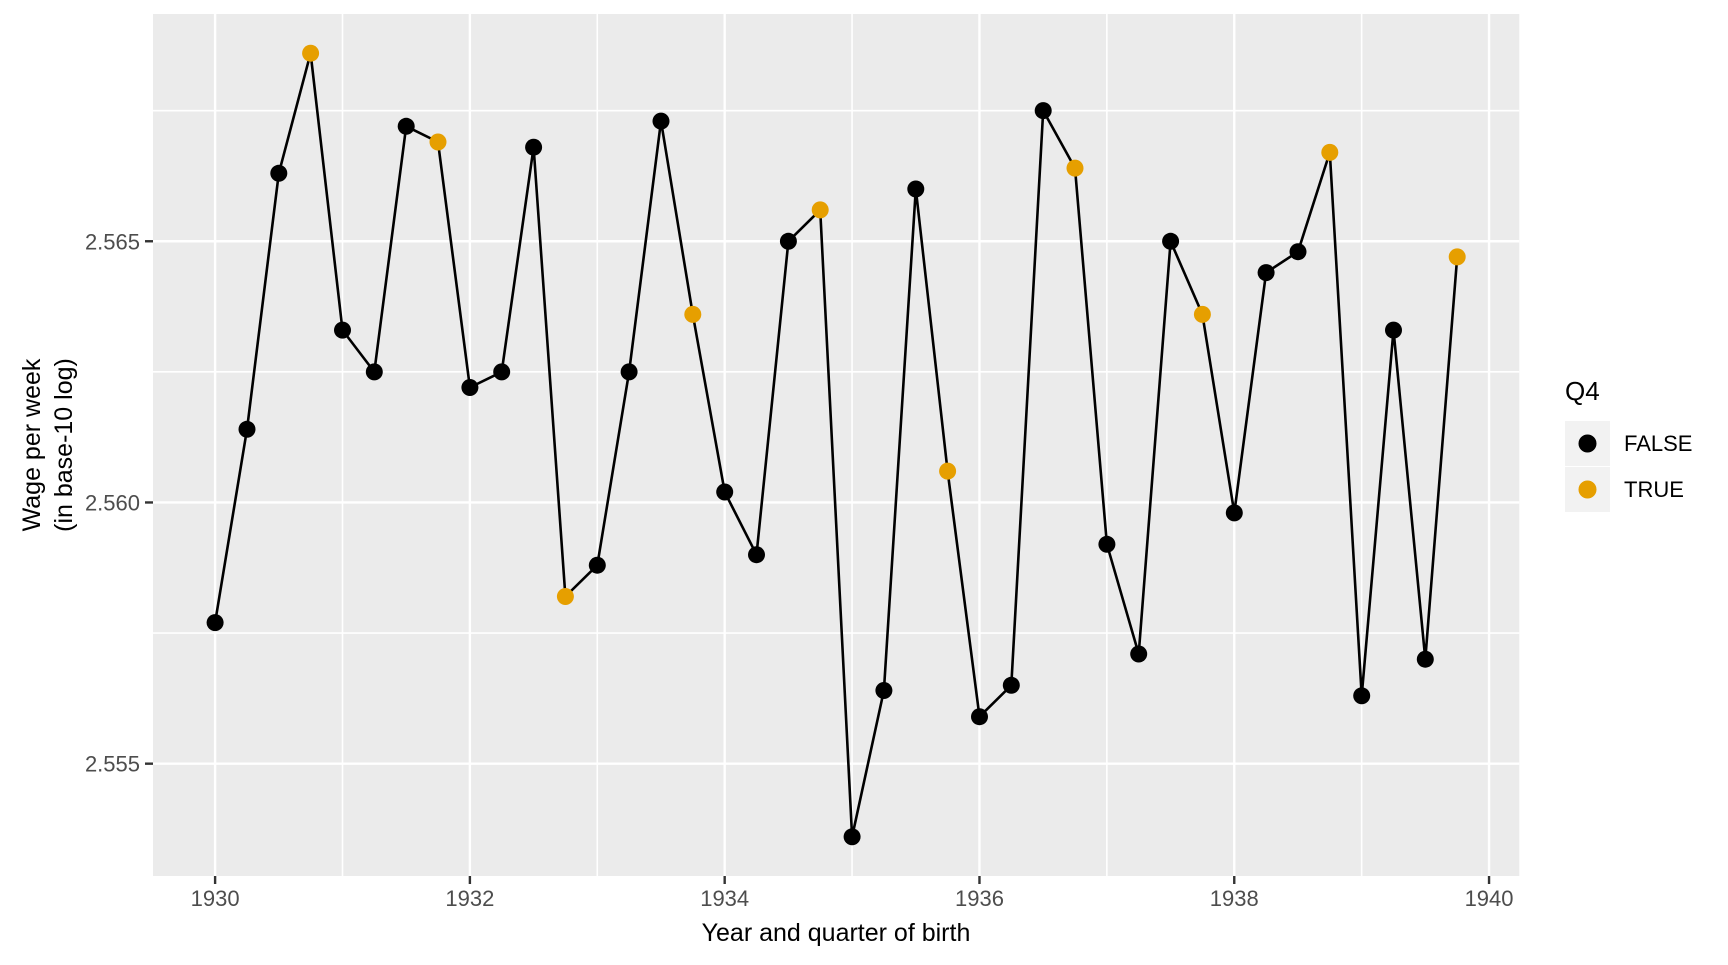 The image size is (1728, 965). I want to click on x-tick-label: 1936, so click(979, 898).